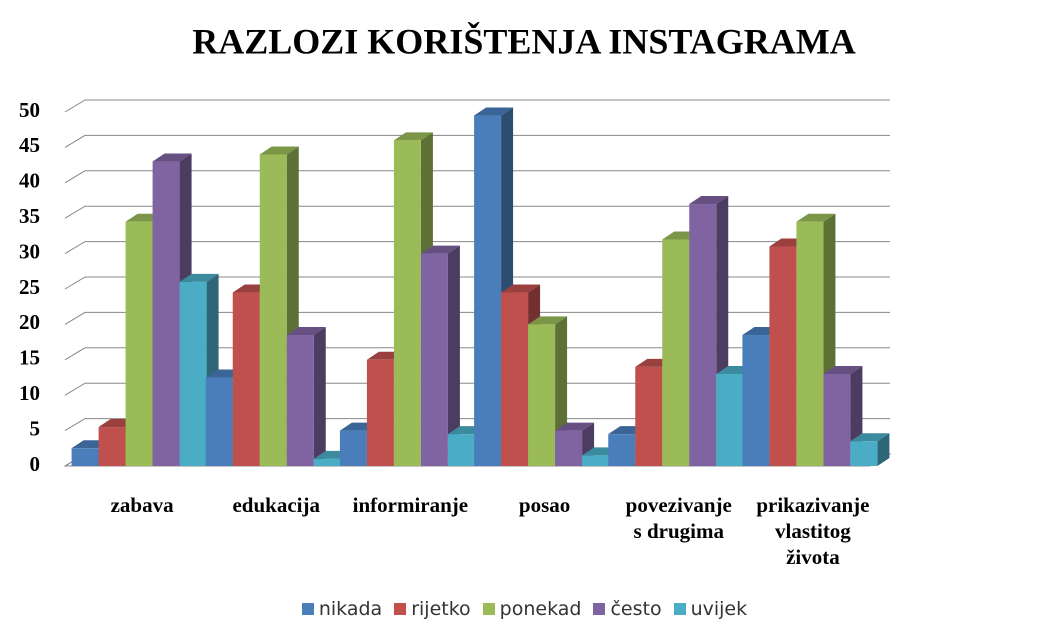  What do you see at coordinates (410, 505) in the screenshot?
I see `x-tick-label: informiranje` at bounding box center [410, 505].